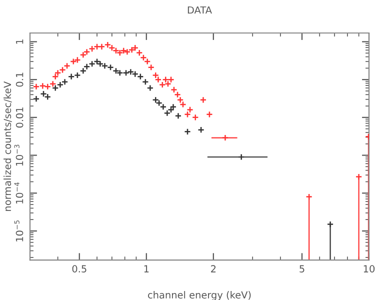  What do you see at coordinates (369, 268) in the screenshot?
I see `x-tick-label: 10` at bounding box center [369, 268].